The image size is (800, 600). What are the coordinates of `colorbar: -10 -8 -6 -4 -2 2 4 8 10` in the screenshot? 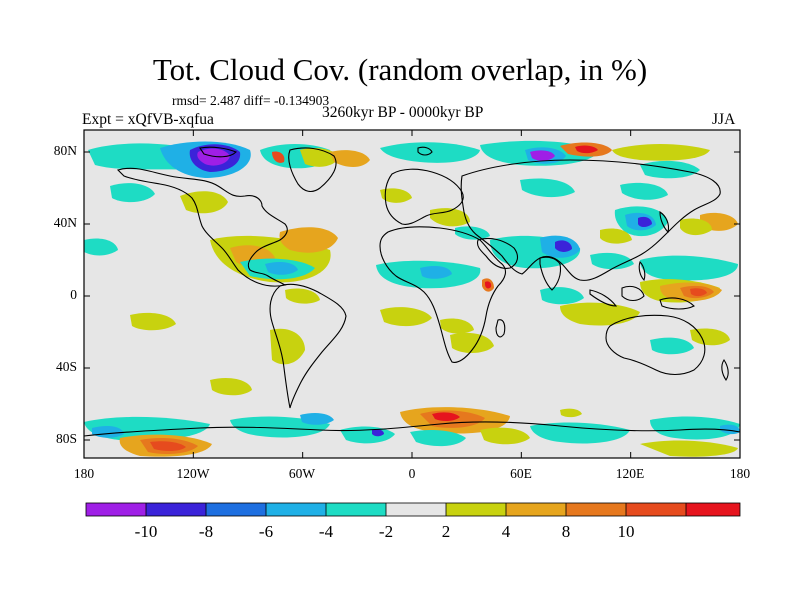 It's located at (413, 521).